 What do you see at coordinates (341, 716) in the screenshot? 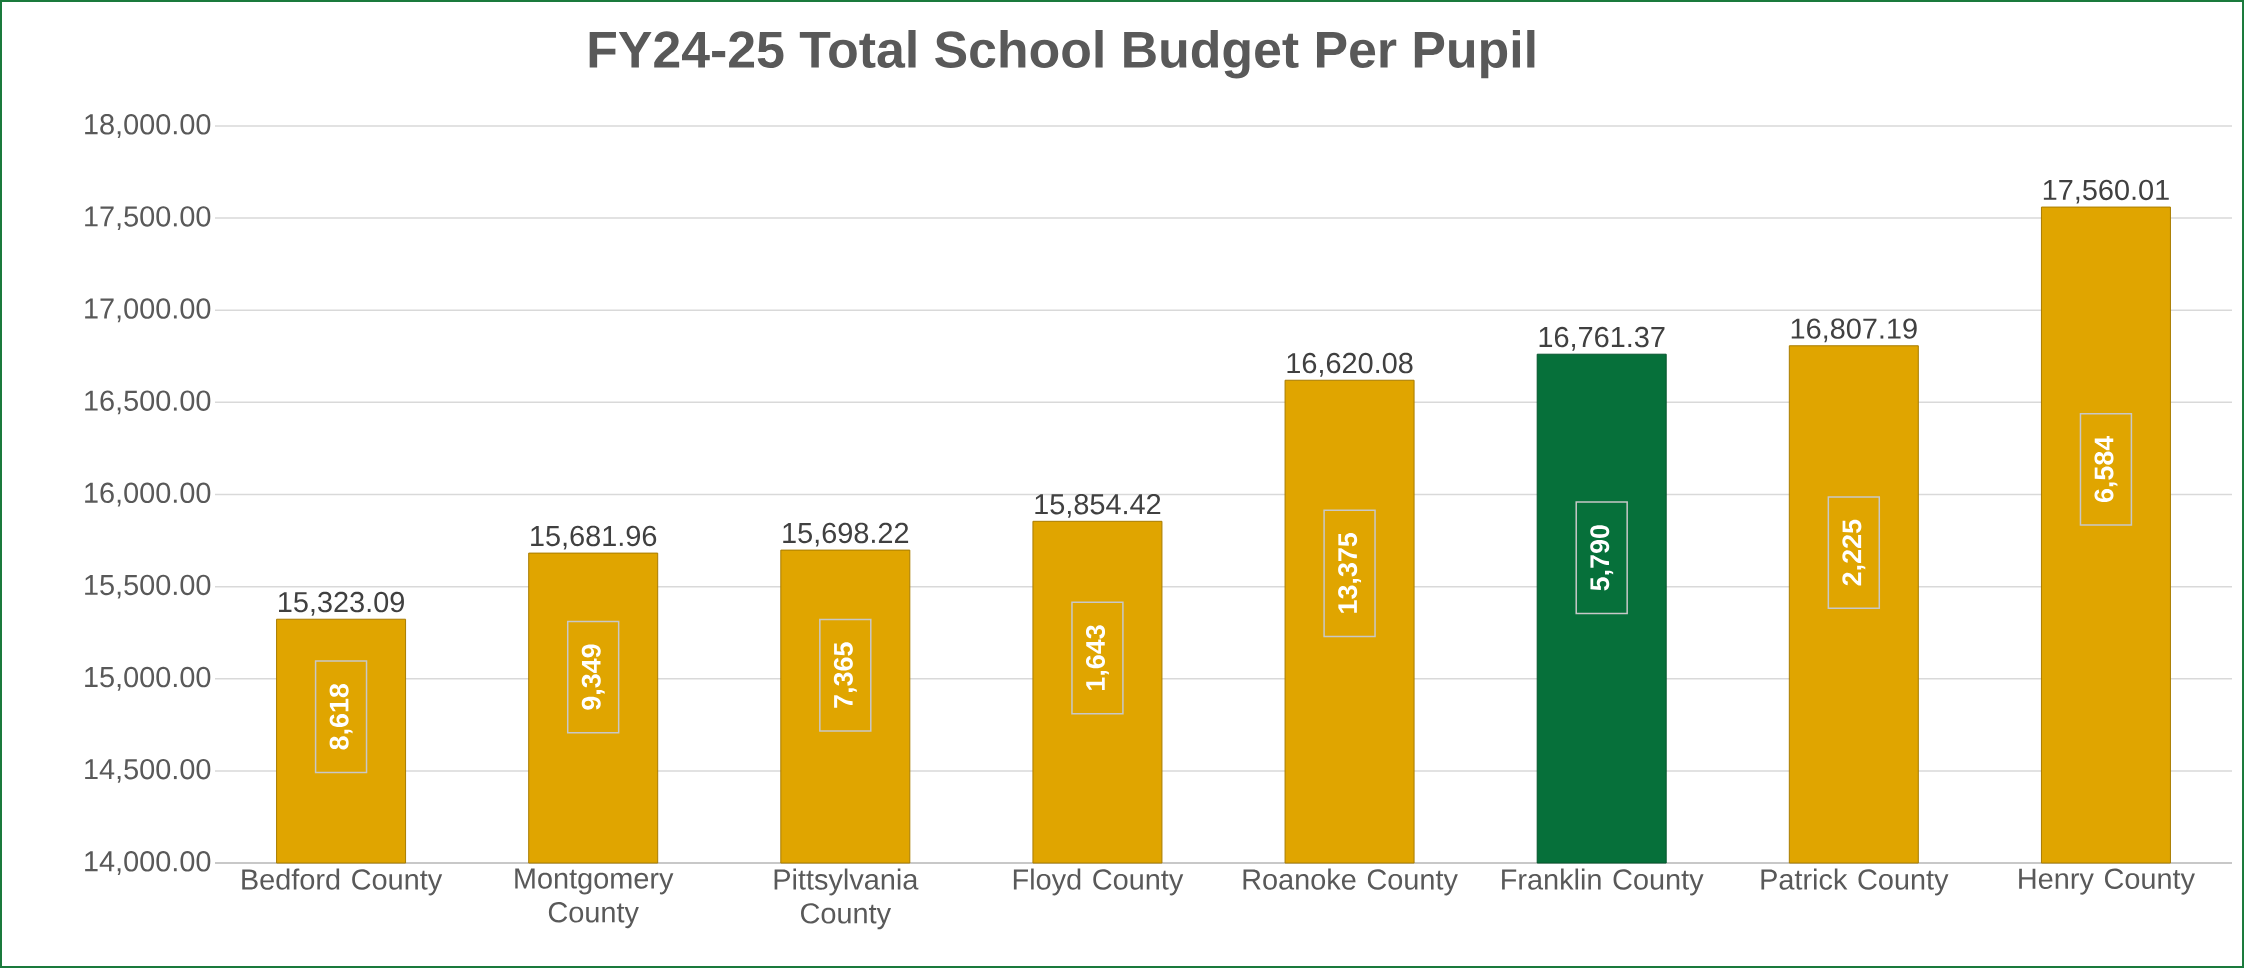
I see `annotation: 8,618` at bounding box center [341, 716].